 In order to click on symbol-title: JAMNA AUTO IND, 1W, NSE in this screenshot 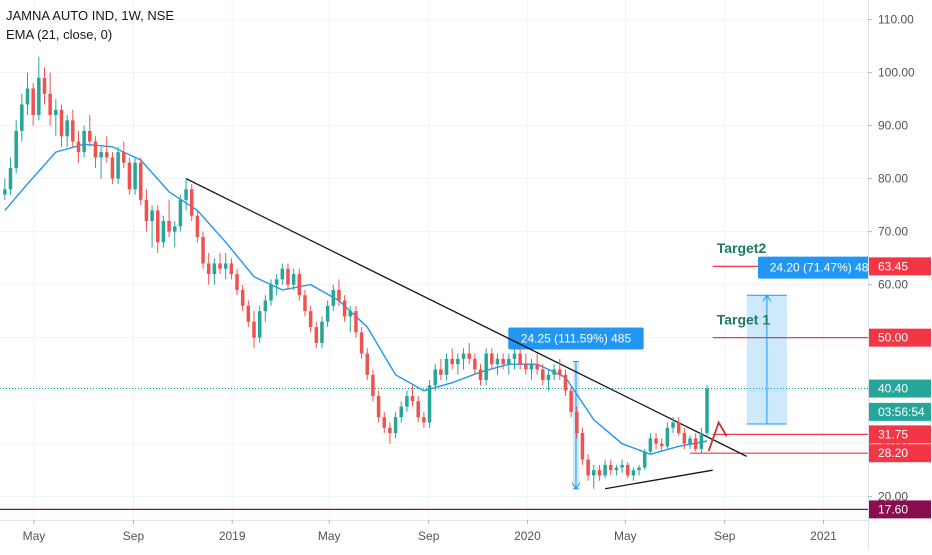, I will do `click(90, 15)`.